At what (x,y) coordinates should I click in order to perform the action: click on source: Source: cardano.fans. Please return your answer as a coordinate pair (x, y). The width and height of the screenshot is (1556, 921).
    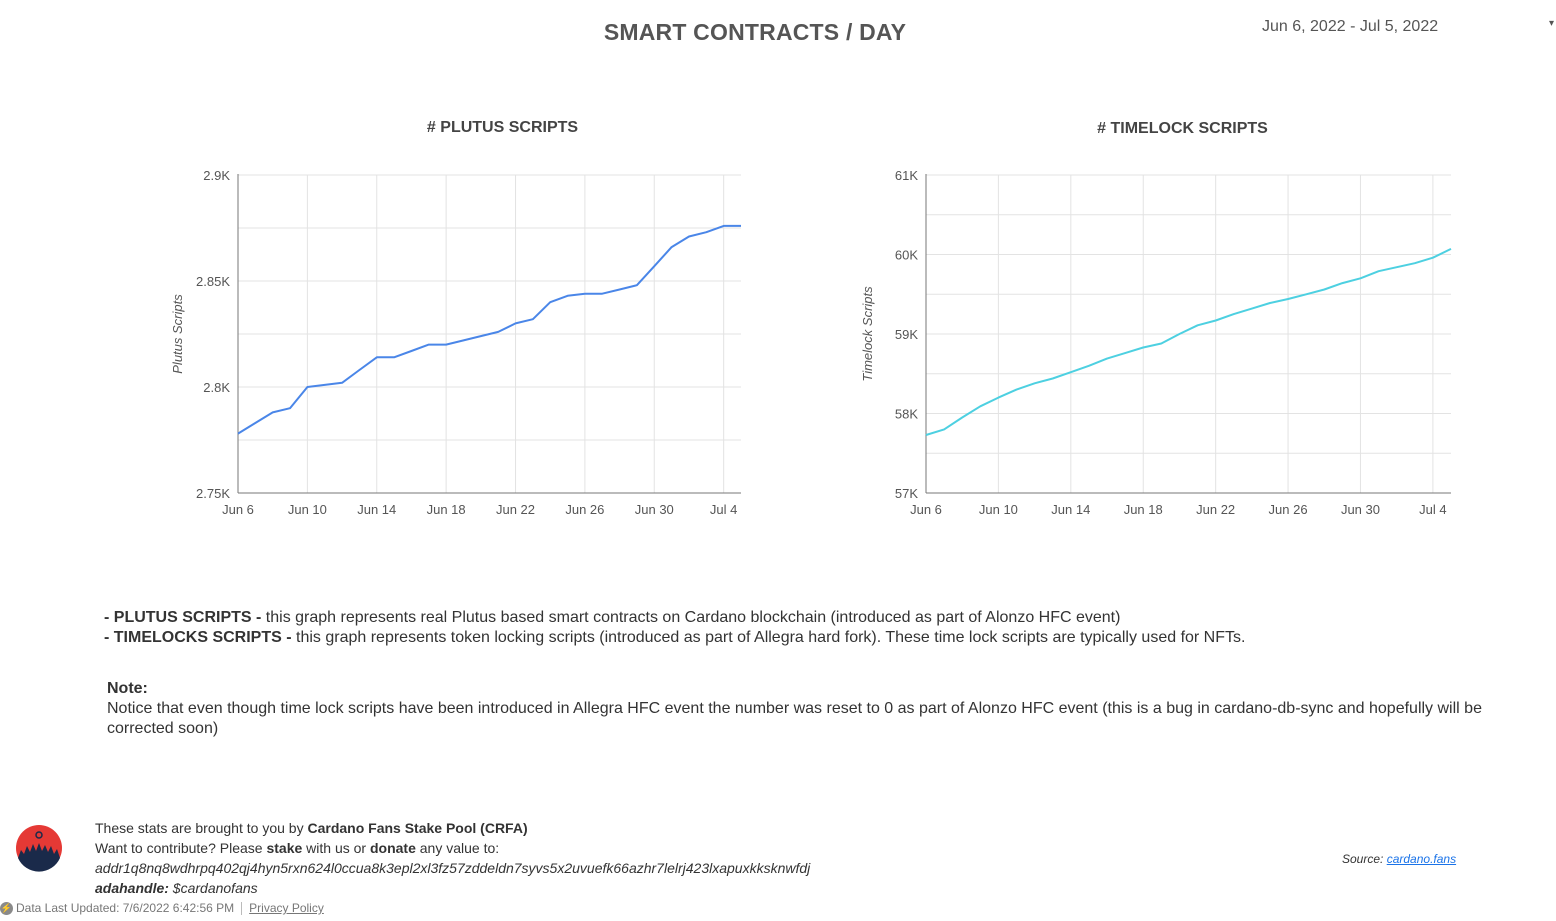
    Looking at the image, I should click on (1399, 859).